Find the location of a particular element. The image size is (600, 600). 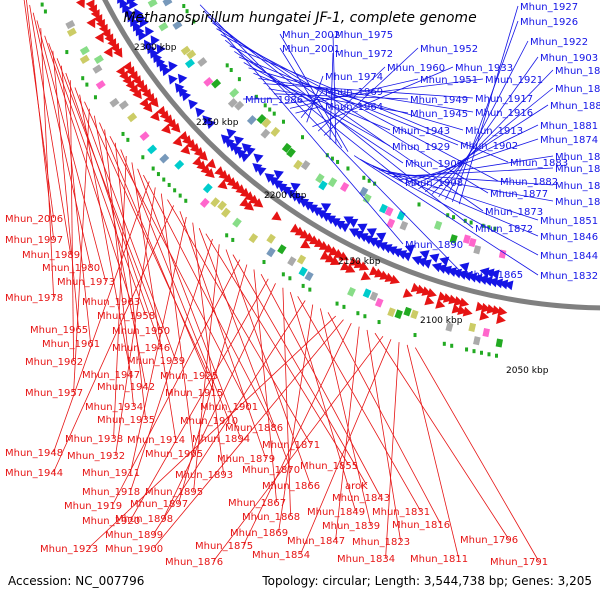

reverse-gene-label: Mhun_1950 is located at coordinates (141, 331).